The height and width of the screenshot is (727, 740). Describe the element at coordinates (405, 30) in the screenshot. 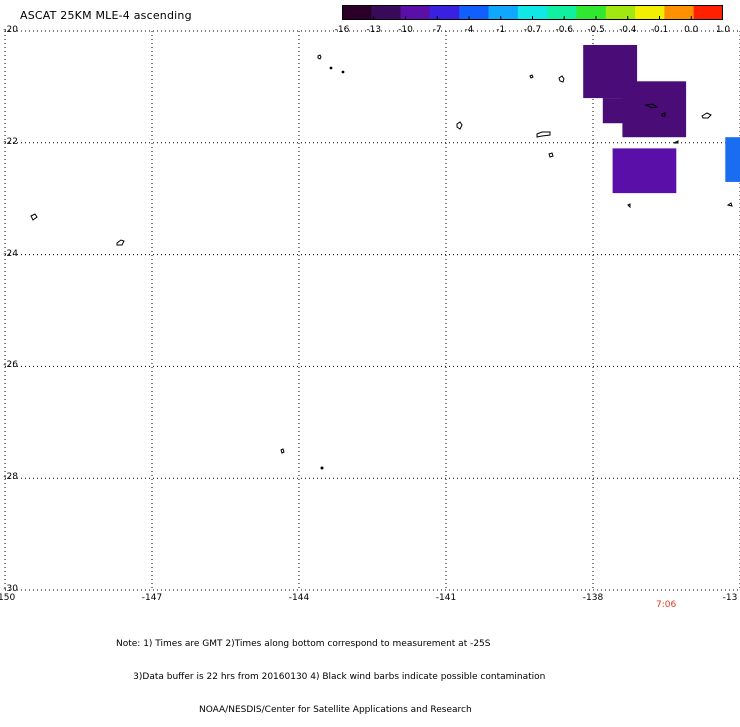

I see `color-scale-label: -10` at that location.